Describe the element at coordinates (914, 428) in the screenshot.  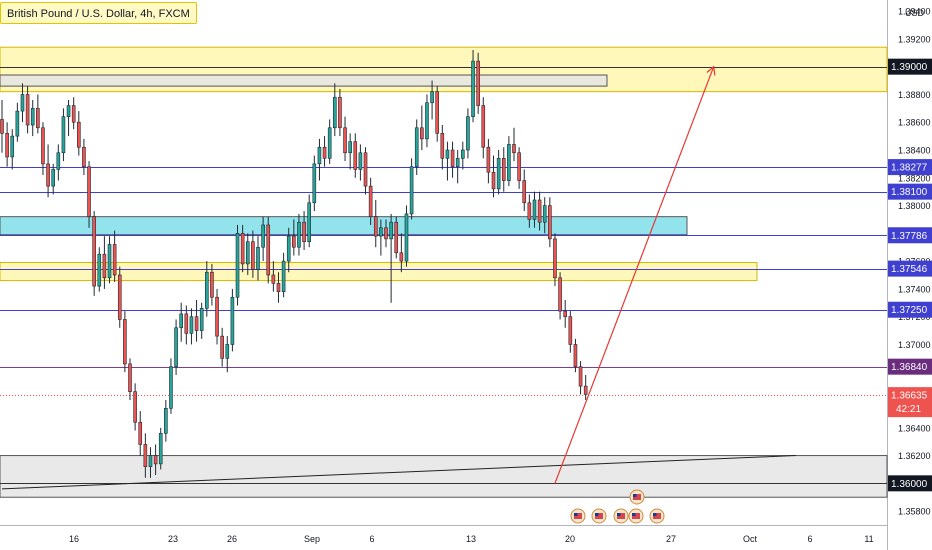
I see `y-tick-label: 1.36400` at that location.